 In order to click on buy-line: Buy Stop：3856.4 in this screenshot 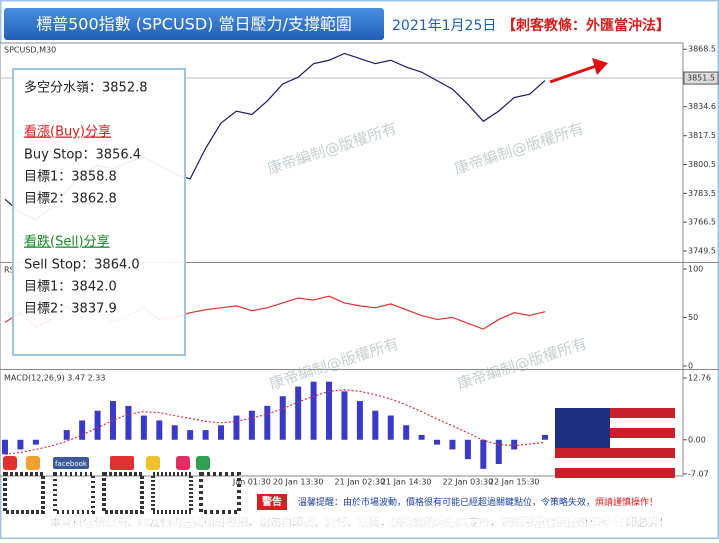, I will do `click(82, 155)`.